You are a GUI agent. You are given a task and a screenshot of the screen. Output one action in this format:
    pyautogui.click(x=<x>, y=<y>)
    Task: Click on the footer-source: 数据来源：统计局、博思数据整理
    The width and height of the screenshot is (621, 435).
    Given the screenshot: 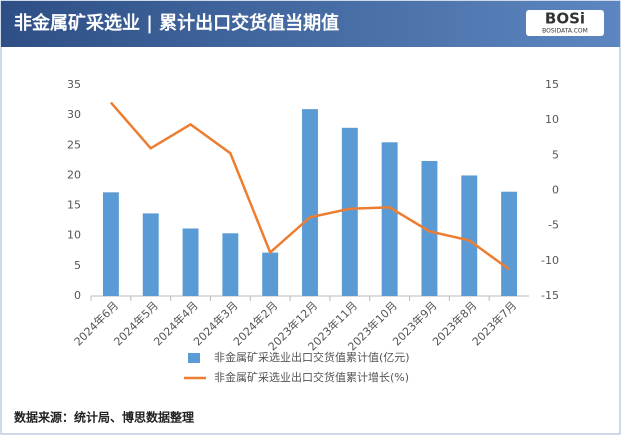 What is the action you would take?
    pyautogui.click(x=104, y=417)
    